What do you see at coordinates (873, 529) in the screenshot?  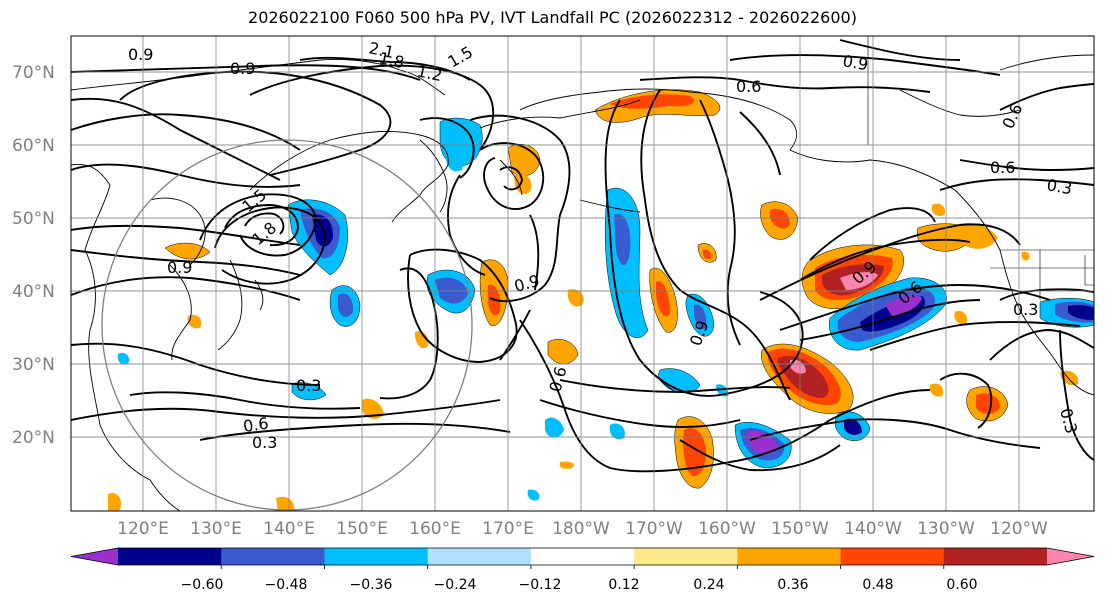 I see `lon-label: 140°W` at bounding box center [873, 529].